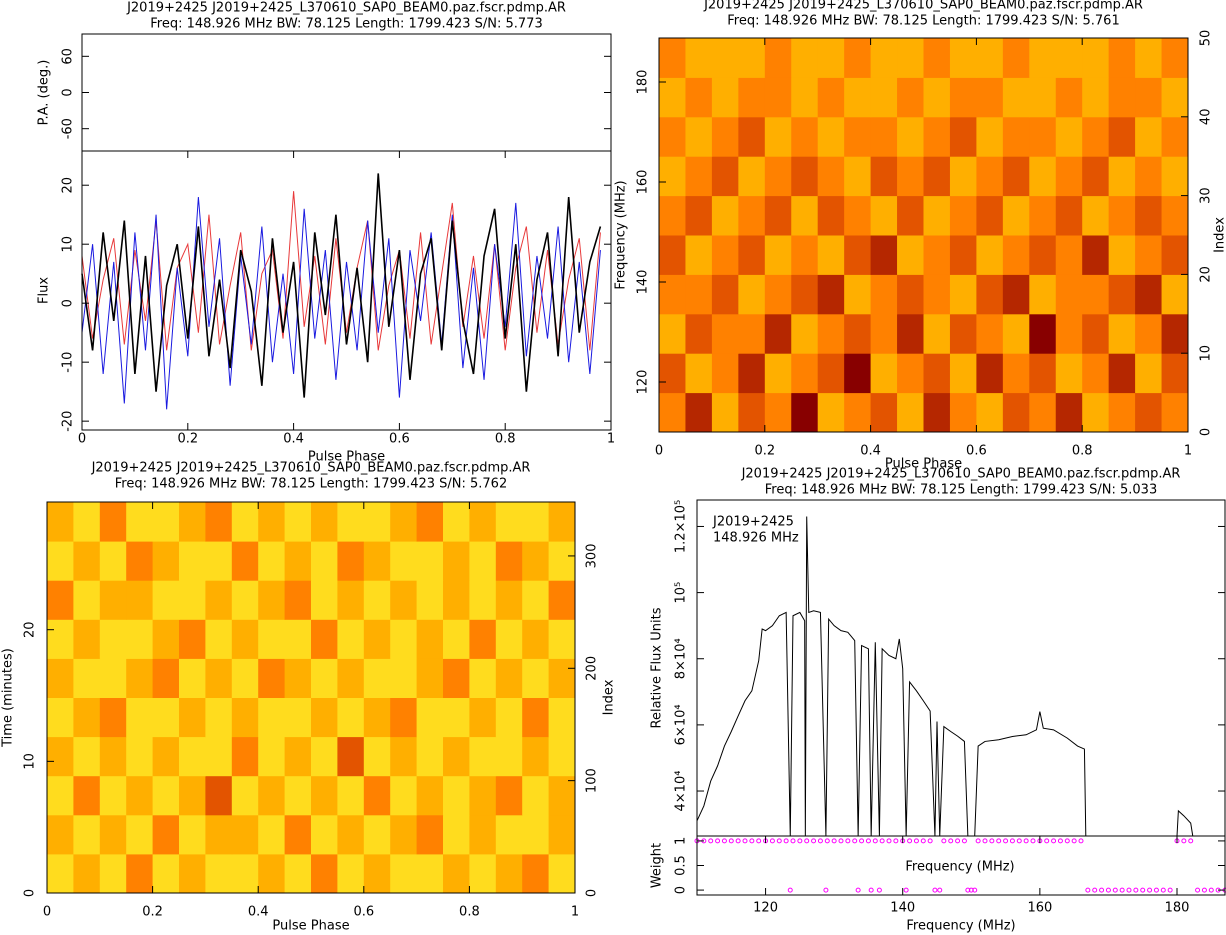  Describe the element at coordinates (592, 780) in the screenshot. I see `y2-tick-label: 100` at that location.